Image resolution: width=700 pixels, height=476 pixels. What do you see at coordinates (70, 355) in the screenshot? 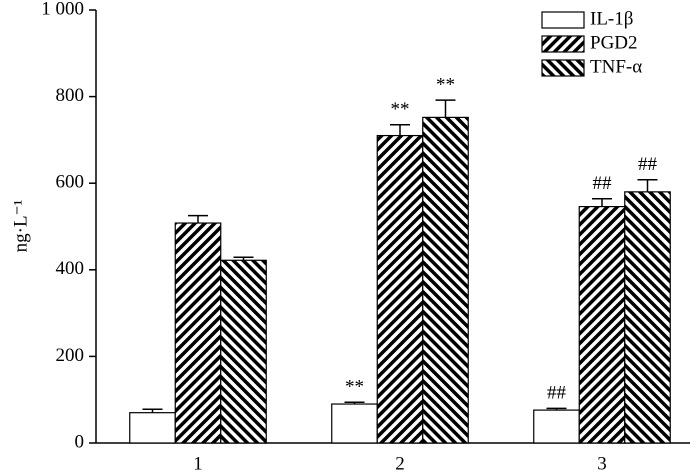
I see `y-tick-label: 200` at bounding box center [70, 355].